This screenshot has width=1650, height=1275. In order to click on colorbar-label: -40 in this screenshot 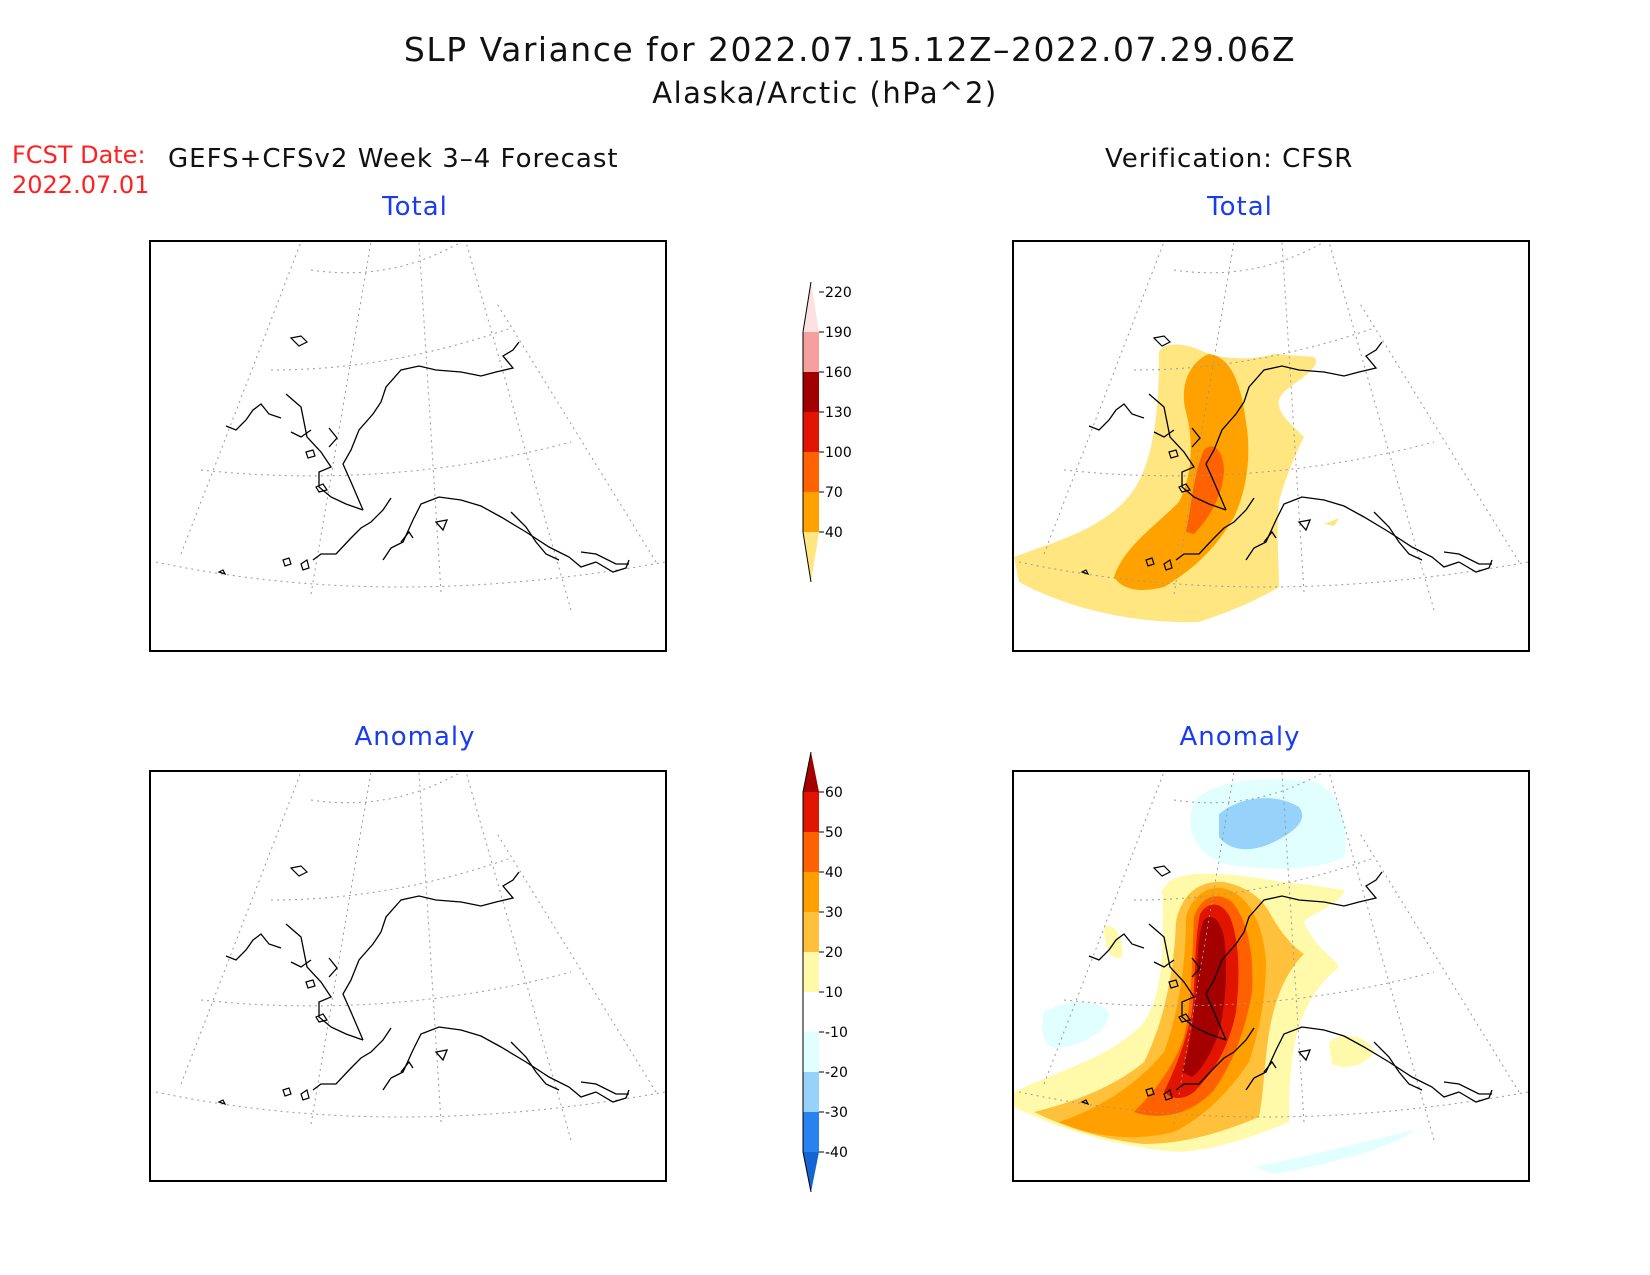, I will do `click(836, 1153)`.